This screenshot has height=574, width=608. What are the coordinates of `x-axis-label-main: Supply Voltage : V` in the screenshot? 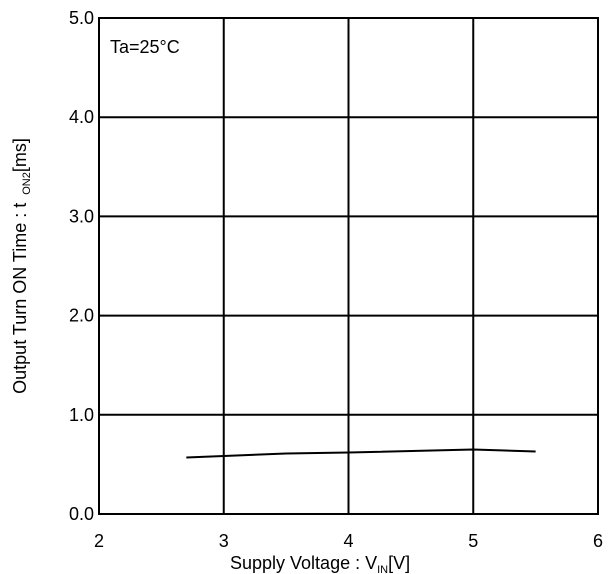 It's located at (303, 563).